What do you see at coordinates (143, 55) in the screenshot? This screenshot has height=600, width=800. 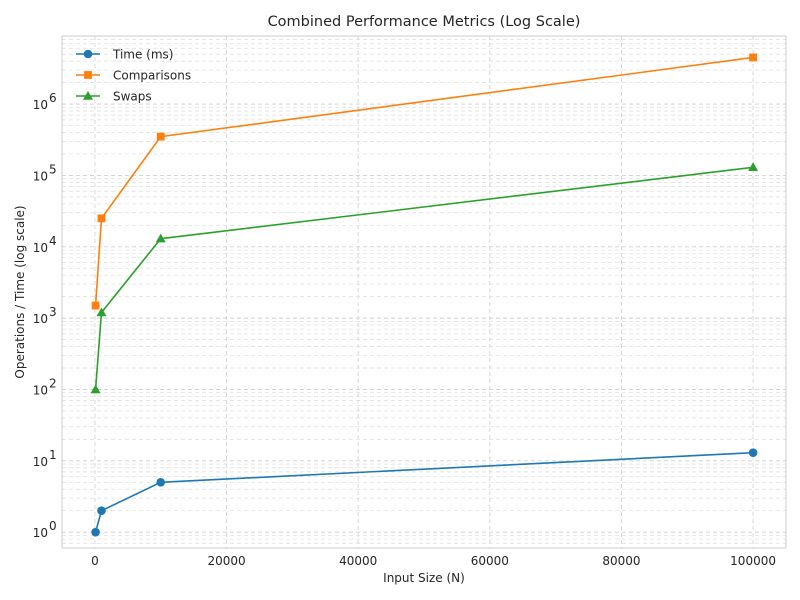 I see `legend-label: Time (ms)` at bounding box center [143, 55].